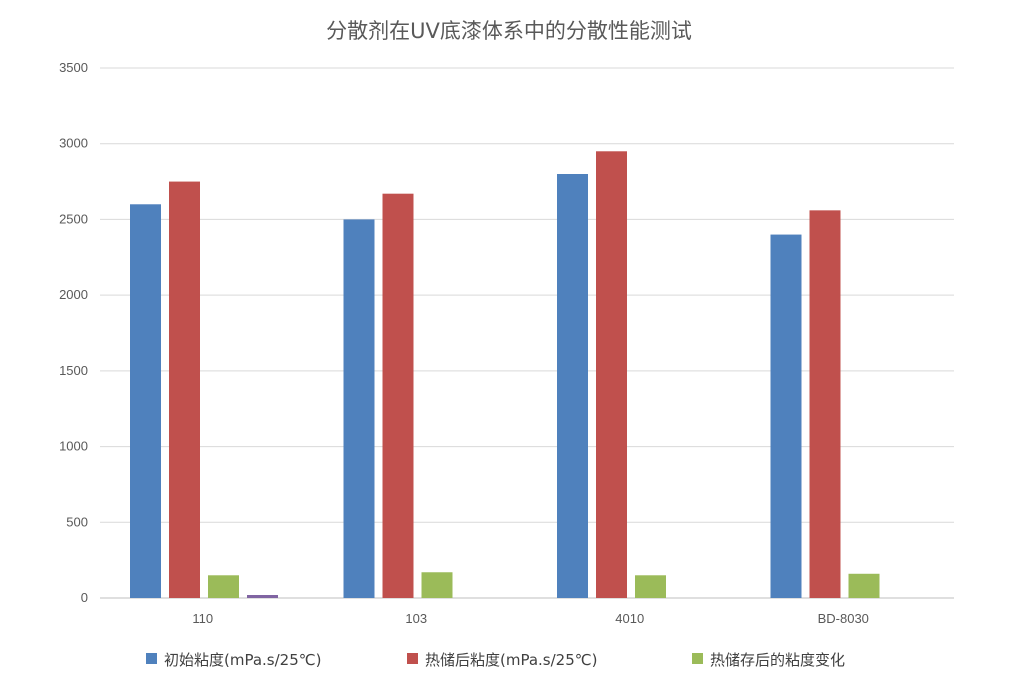 This screenshot has height=694, width=1024. I want to click on y-tick-label: 1500, so click(73, 370).